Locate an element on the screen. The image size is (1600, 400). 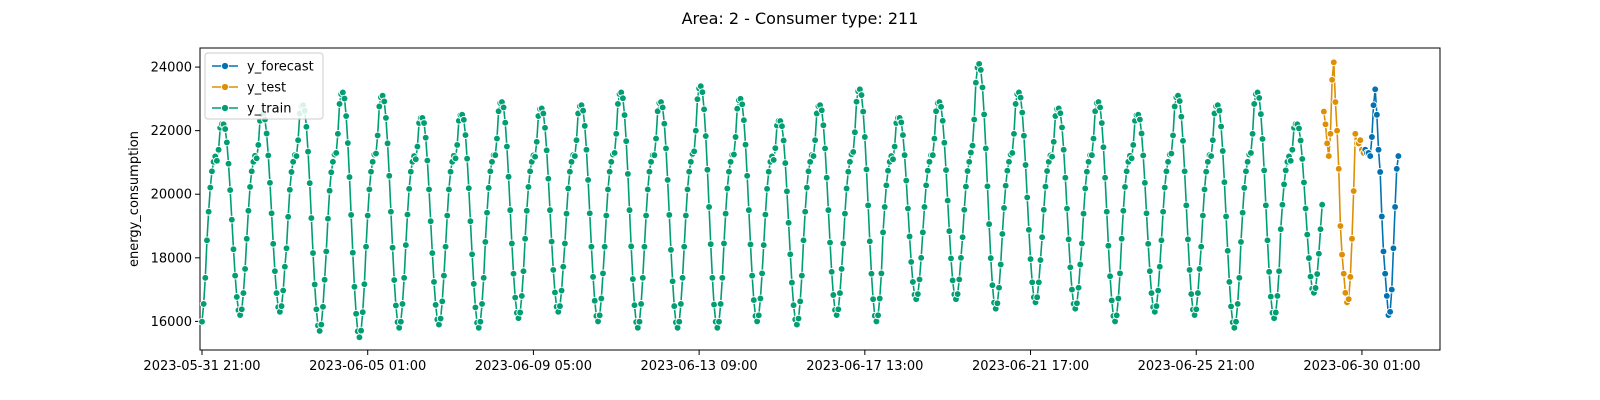
legend-item-y-train: y_train is located at coordinates (251, 109).